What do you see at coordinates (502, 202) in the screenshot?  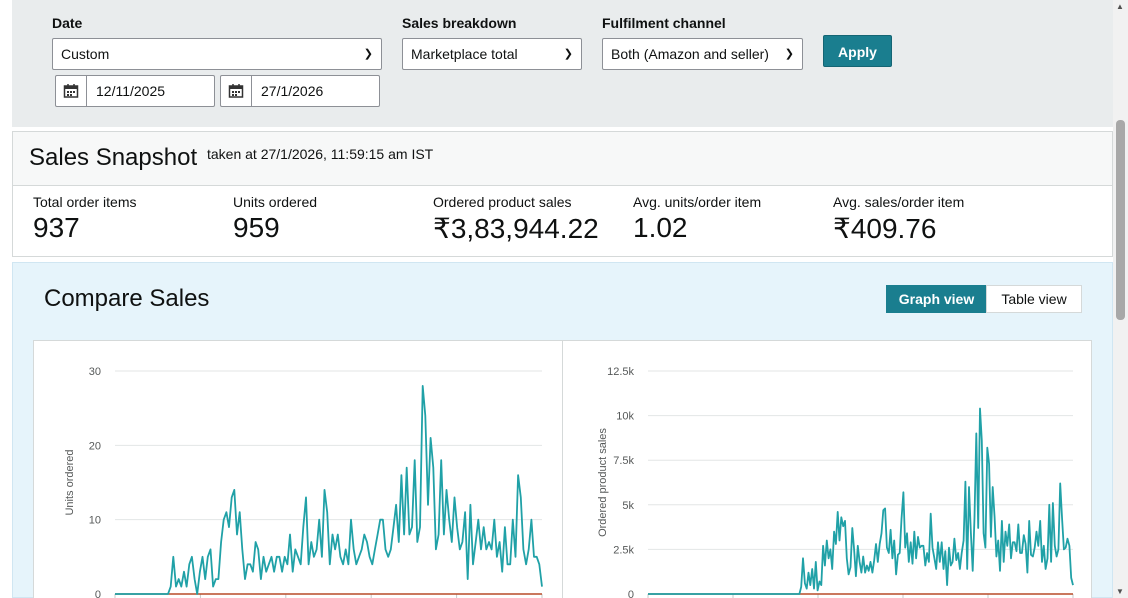 I see `metric-label: Ordered product sales` at bounding box center [502, 202].